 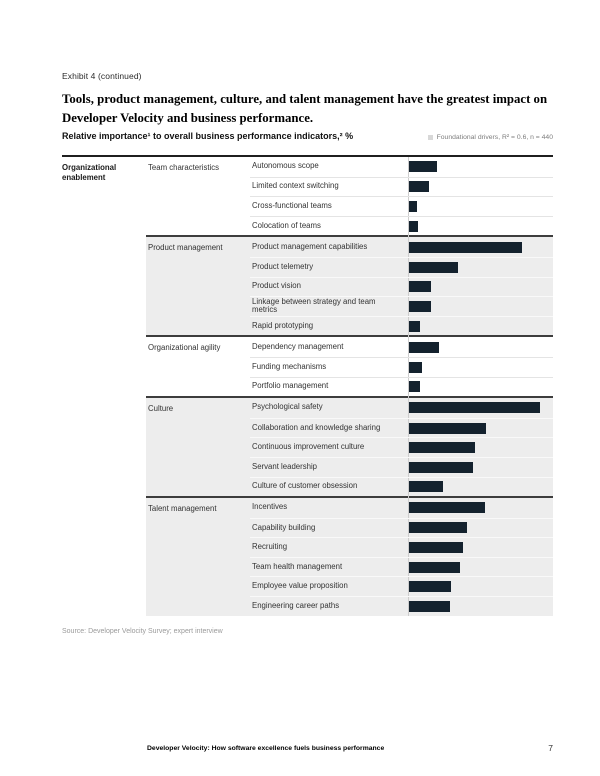 What do you see at coordinates (285, 166) in the screenshot?
I see `driver-label: Autonomous scope` at bounding box center [285, 166].